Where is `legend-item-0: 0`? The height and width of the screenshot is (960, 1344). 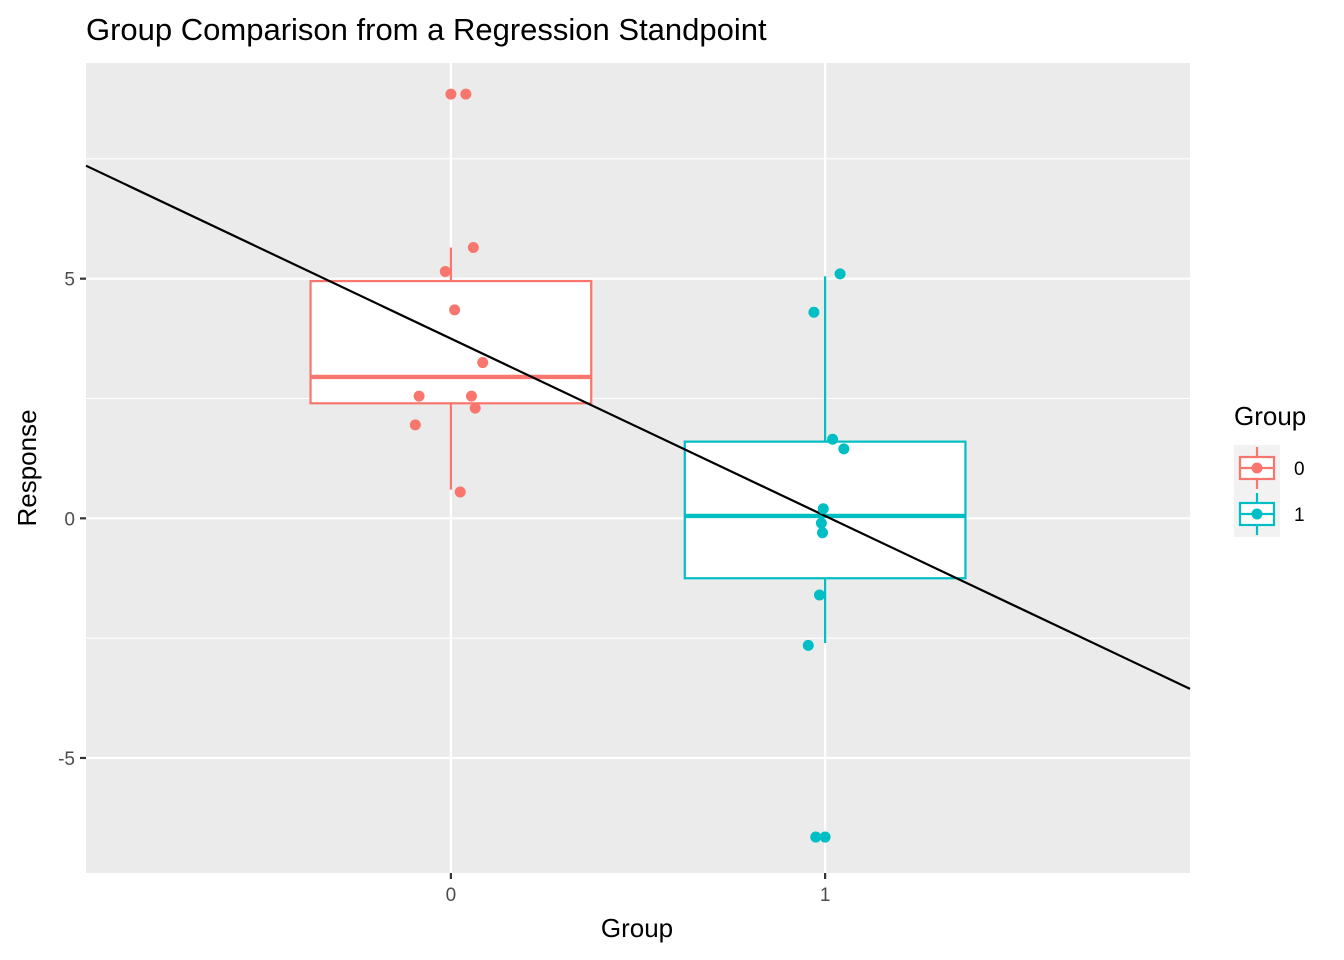
legend-item-0: 0 is located at coordinates (1269, 468).